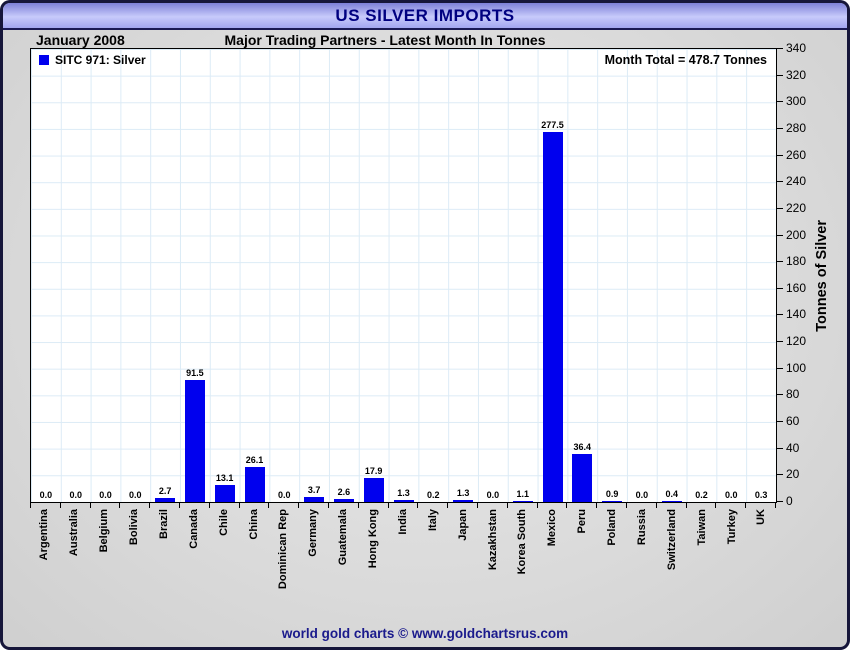 The height and width of the screenshot is (650, 850). I want to click on y-axis-label: 100, so click(796, 367).